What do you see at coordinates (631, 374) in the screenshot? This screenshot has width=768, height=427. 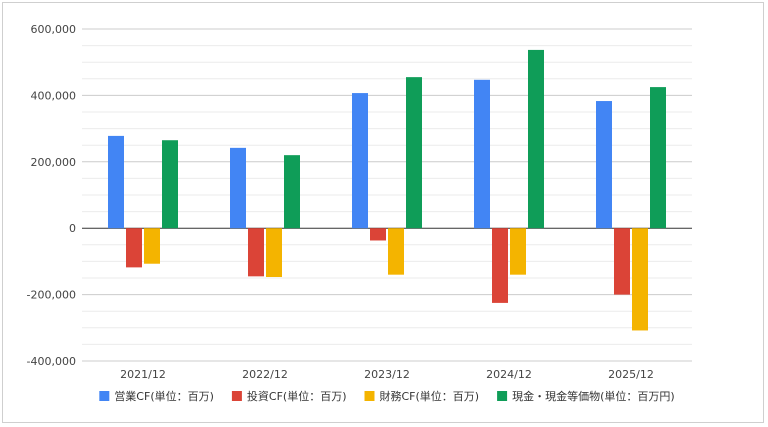 I see `x-tick-label: 2025/12` at bounding box center [631, 374].